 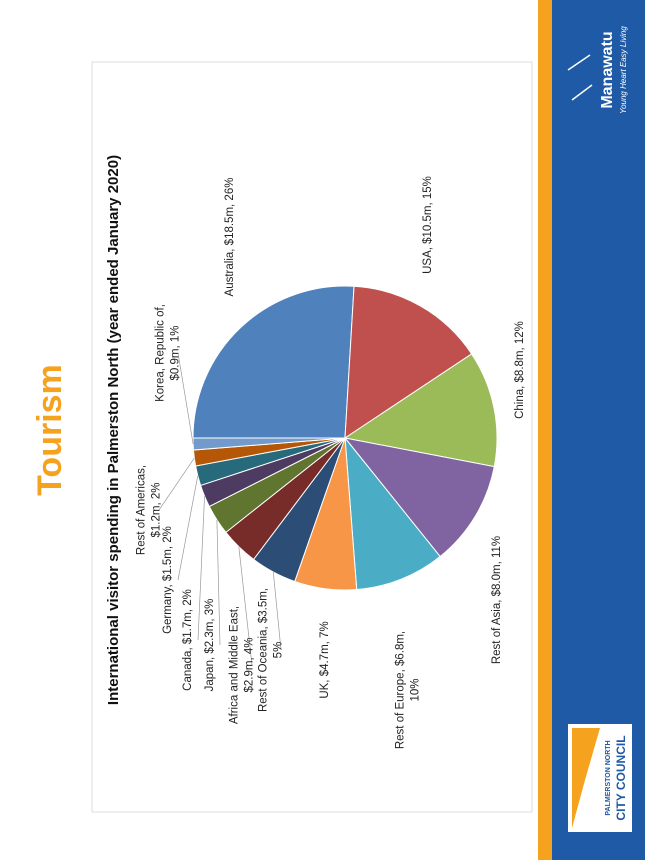 I want to click on data-label: Rest of Asia, $8.0m, 11%, so click(x=497, y=600).